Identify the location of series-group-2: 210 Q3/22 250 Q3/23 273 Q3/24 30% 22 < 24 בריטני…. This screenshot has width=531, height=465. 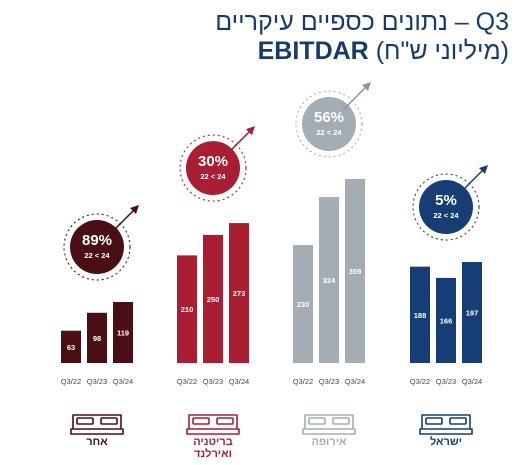
(216, 293).